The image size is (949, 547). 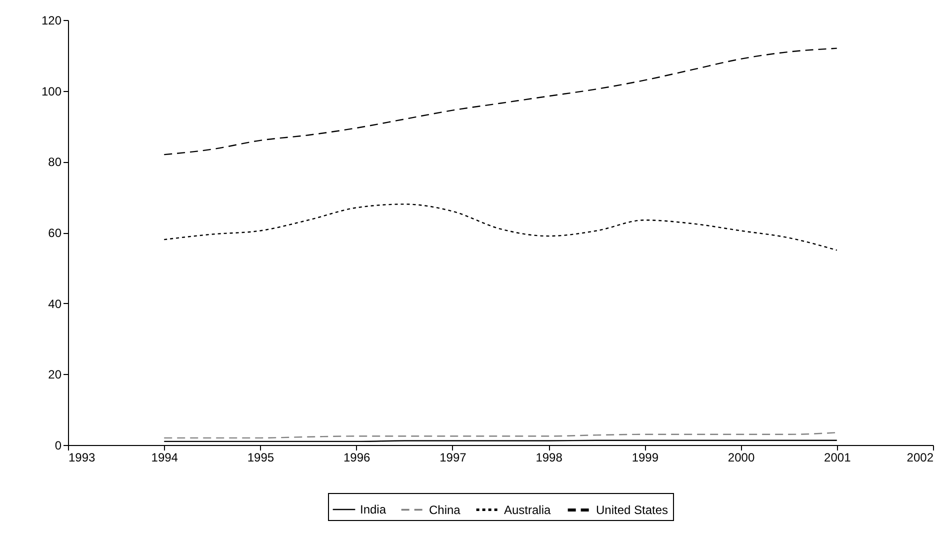 I want to click on y-tick-label: 60, so click(x=55, y=233).